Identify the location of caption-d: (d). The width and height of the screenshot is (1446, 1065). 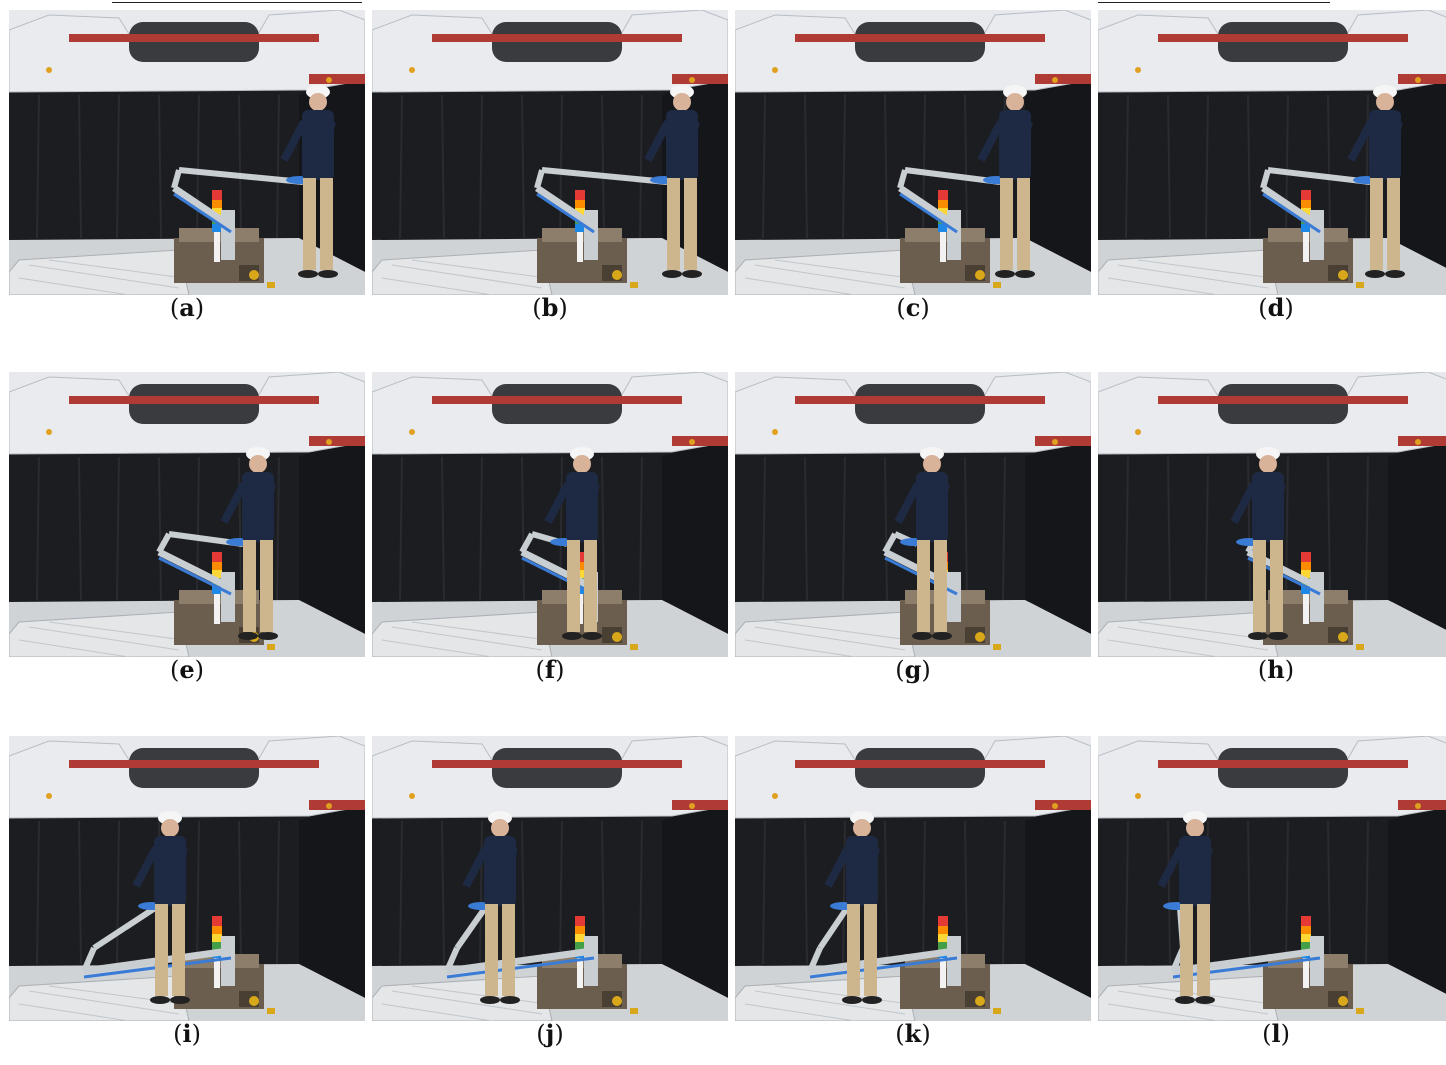
(1276, 307).